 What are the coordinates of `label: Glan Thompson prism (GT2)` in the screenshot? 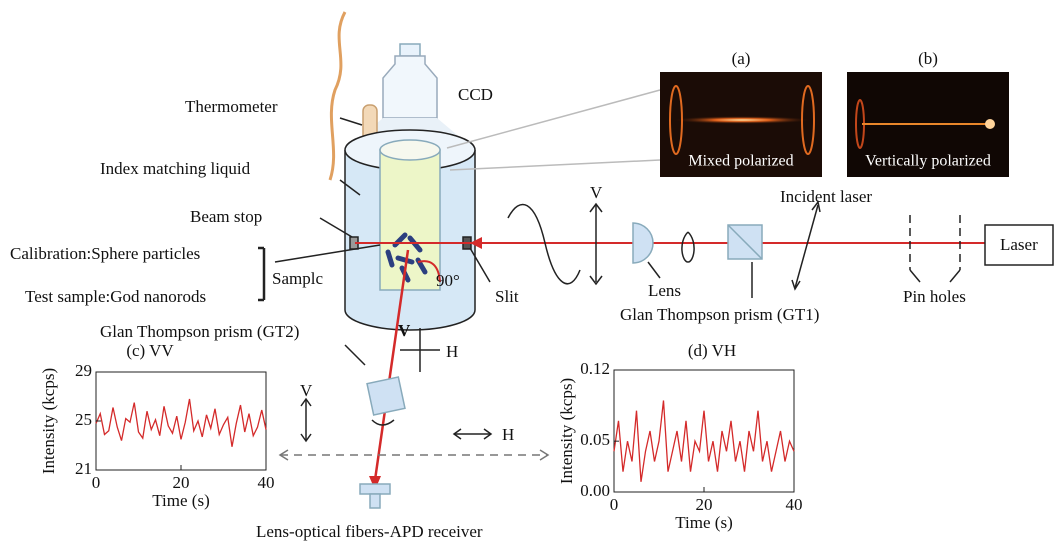 It's located at (199, 331).